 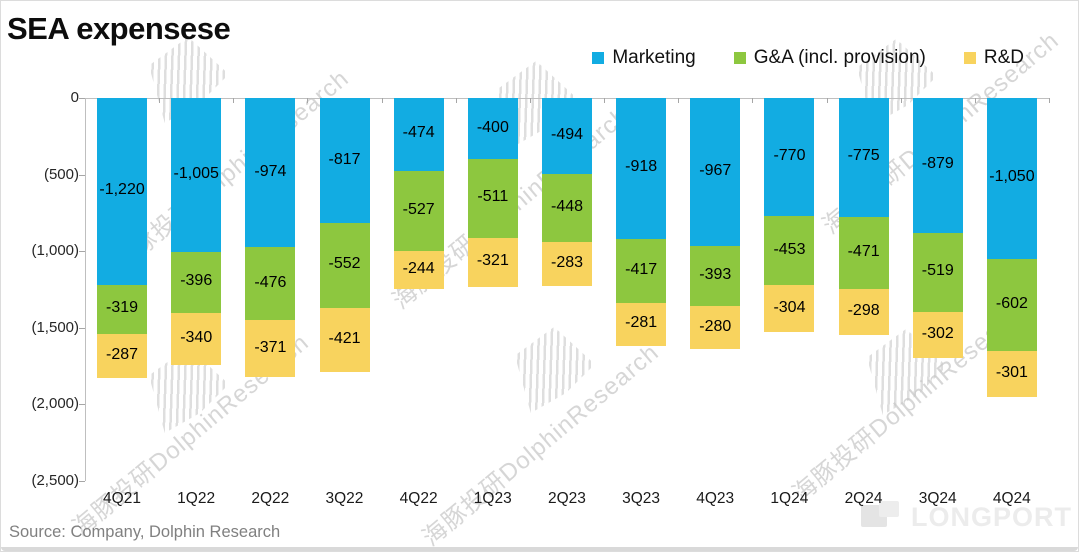 What do you see at coordinates (937, 334) in the screenshot?
I see `bar-value-label: -302` at bounding box center [937, 334].